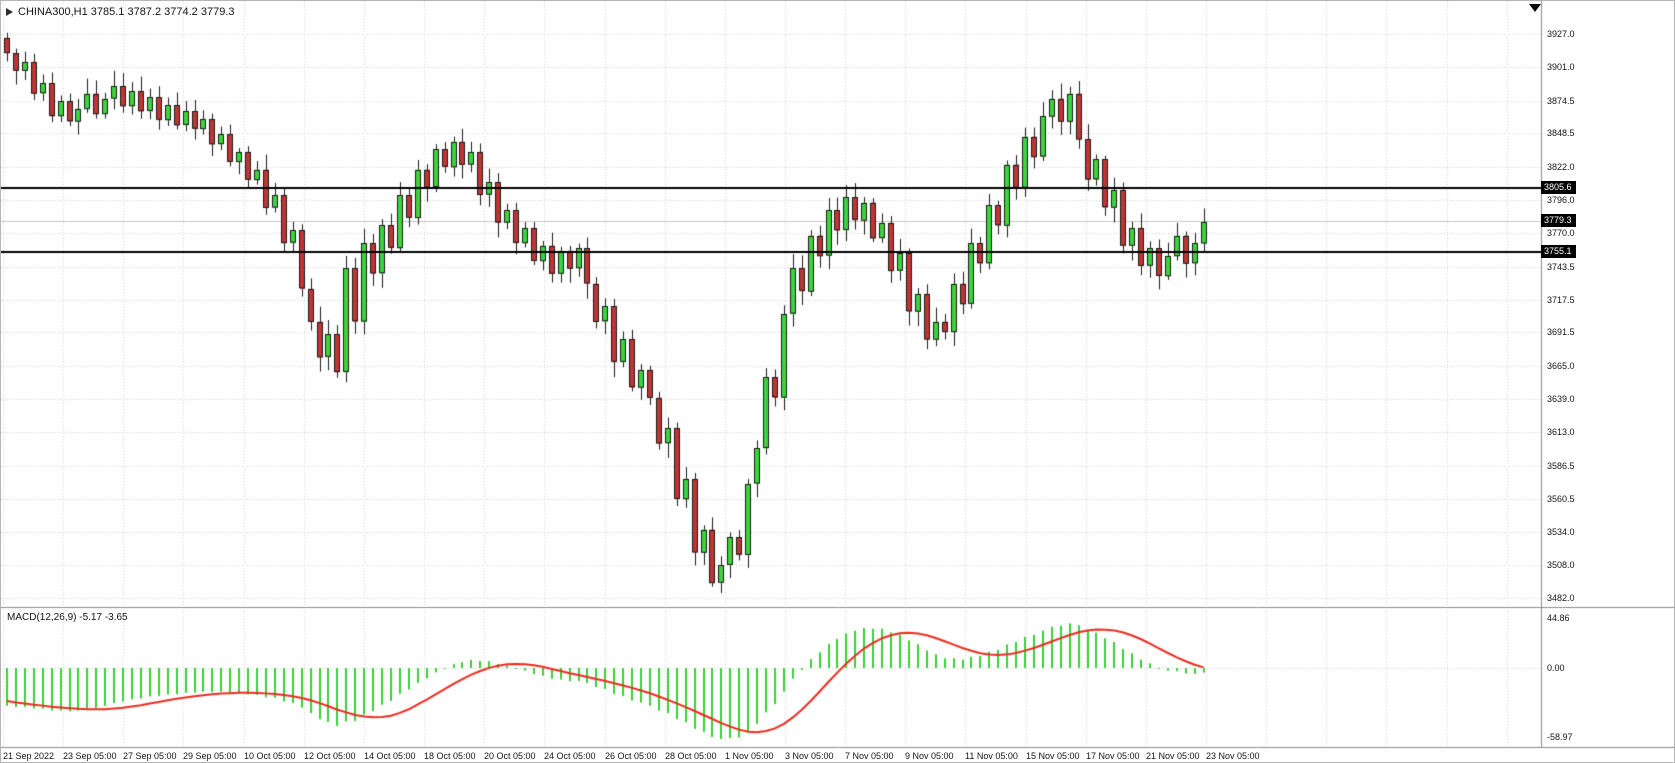 Image resolution: width=1675 pixels, height=763 pixels. Describe the element at coordinates (837, 754) in the screenshot. I see `time-axis` at that location.